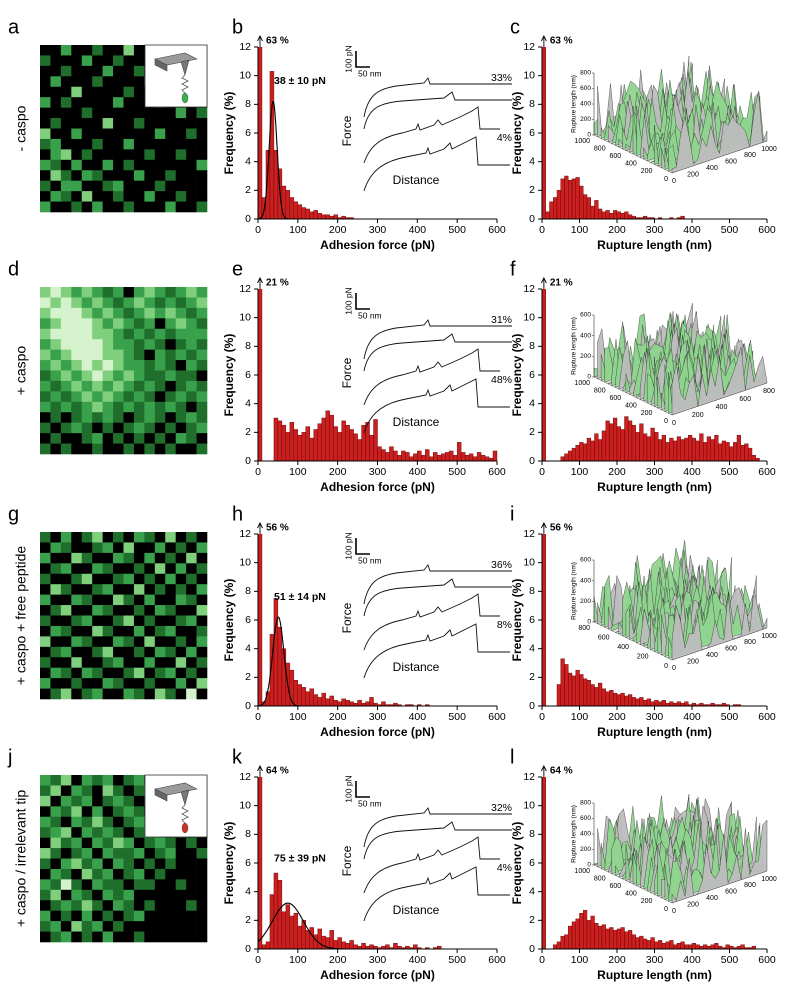  What do you see at coordinates (647, 171) in the screenshot?
I see `floor-y-label: 200` at bounding box center [647, 171].